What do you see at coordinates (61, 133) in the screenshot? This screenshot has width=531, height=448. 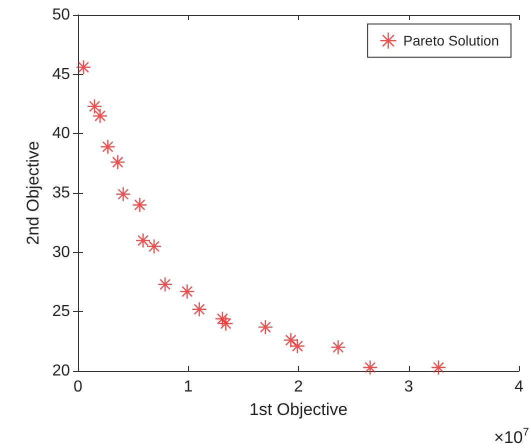 I see `y-tick-label: 40` at bounding box center [61, 133].